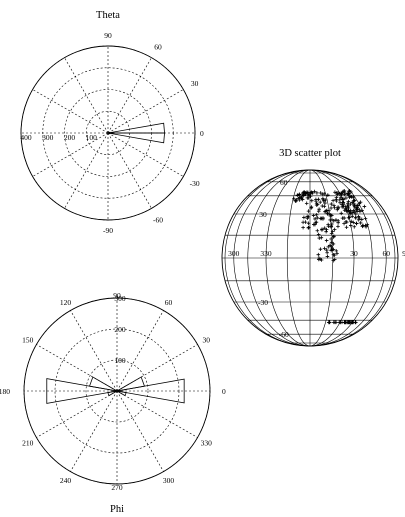 This screenshot has height=517, width=405. What do you see at coordinates (28, 340) in the screenshot?
I see `angle-tick-label: 150` at bounding box center [28, 340].